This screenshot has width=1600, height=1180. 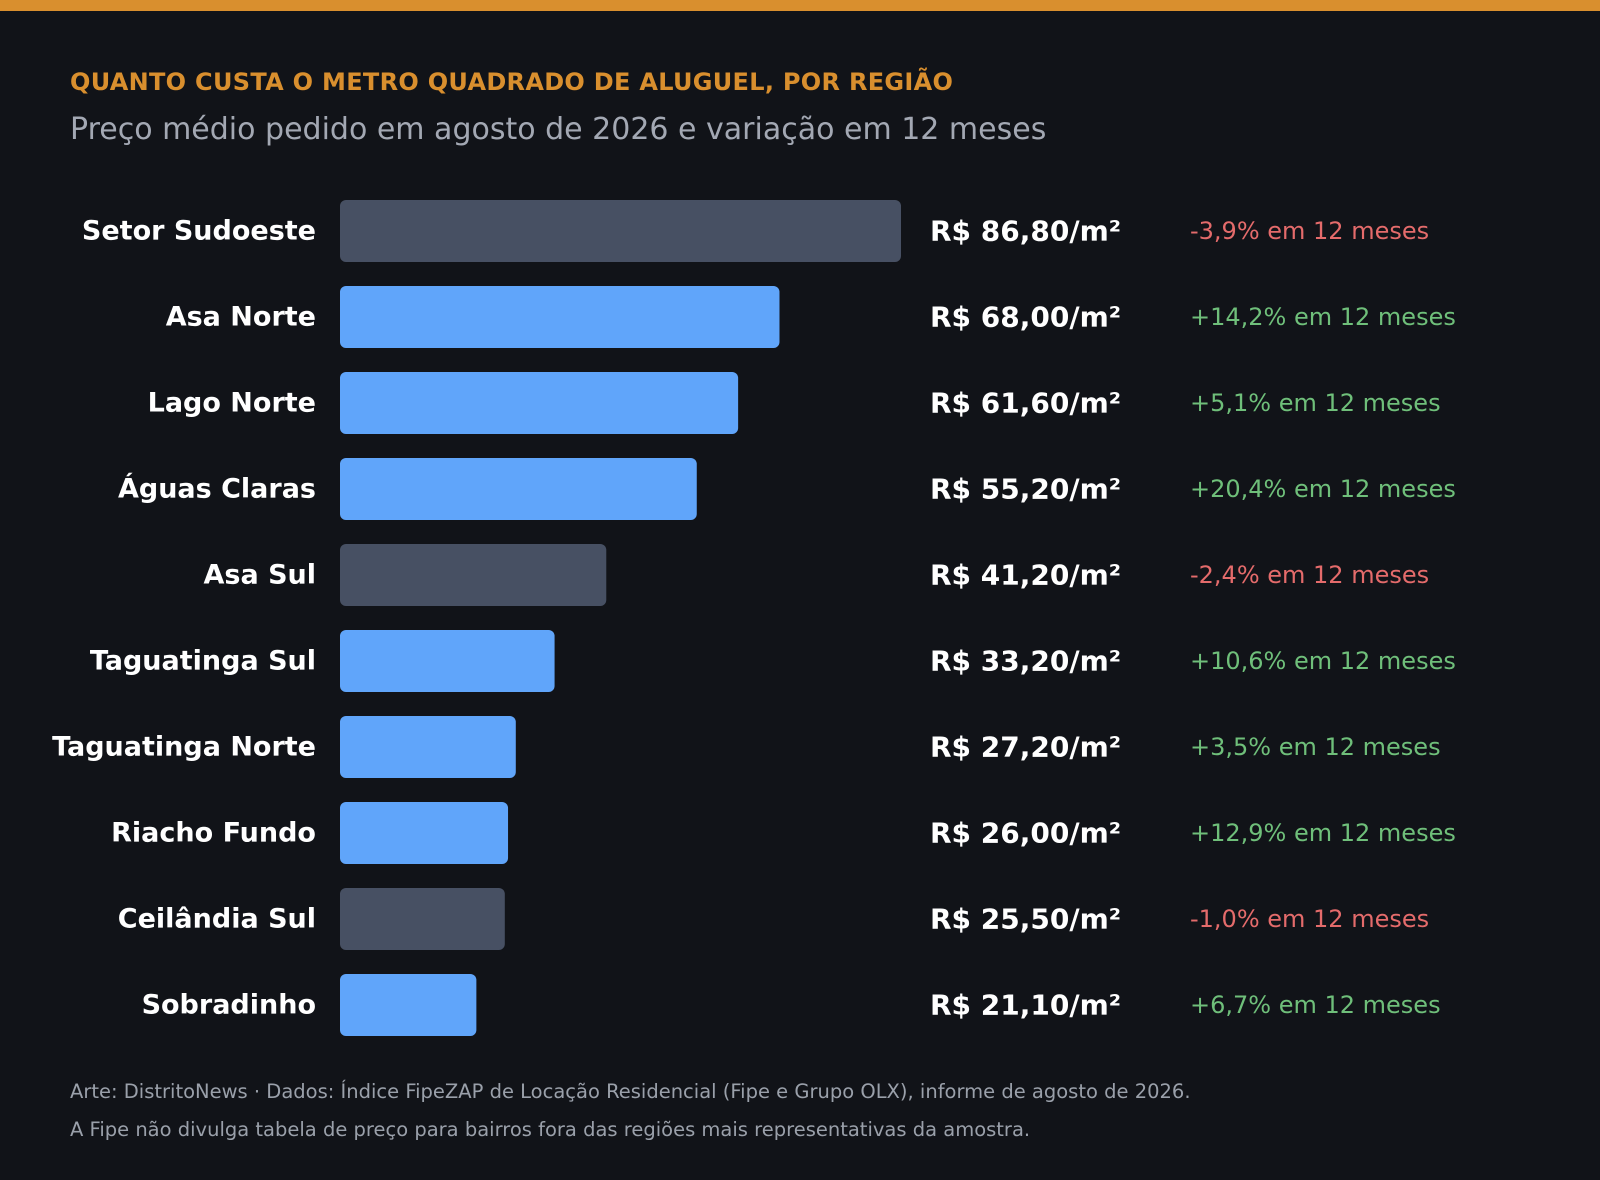 What do you see at coordinates (184, 747) in the screenshot?
I see `category-label: Taguatinga Norte` at bounding box center [184, 747].